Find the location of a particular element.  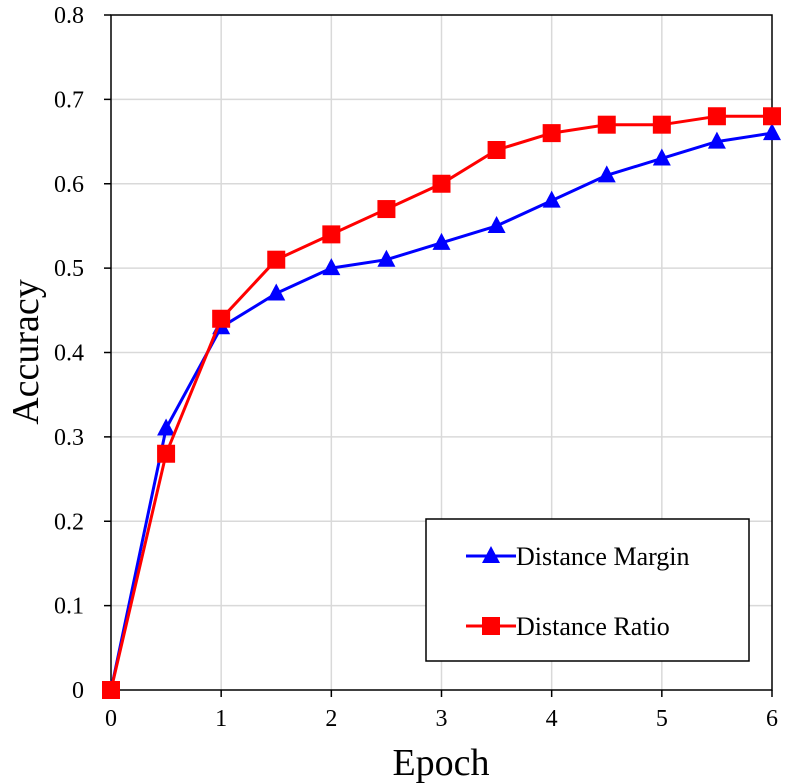

x-tick-label: 3 is located at coordinates (442, 719).